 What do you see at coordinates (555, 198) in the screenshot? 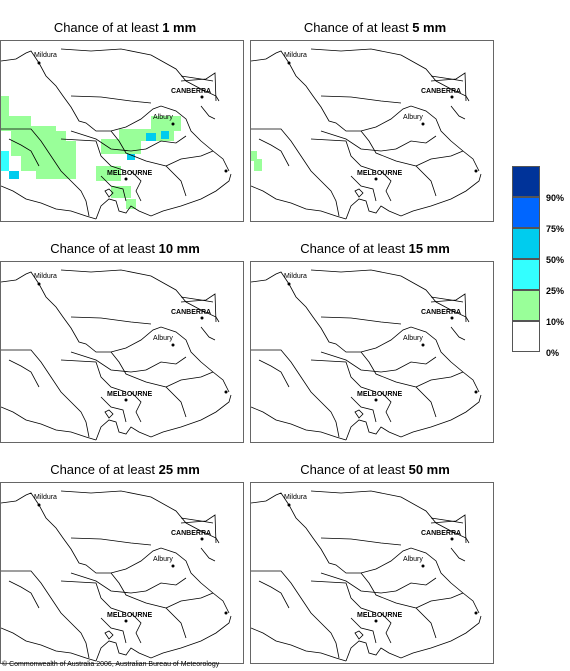
I see `legend-label-90: 90%` at bounding box center [555, 198].